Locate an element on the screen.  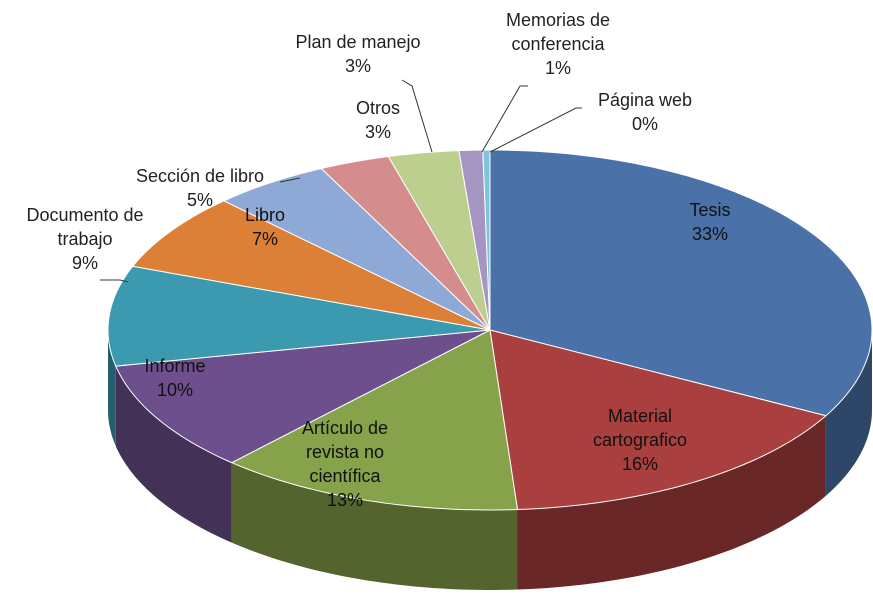
value-label: 0% is located at coordinates (644, 124).